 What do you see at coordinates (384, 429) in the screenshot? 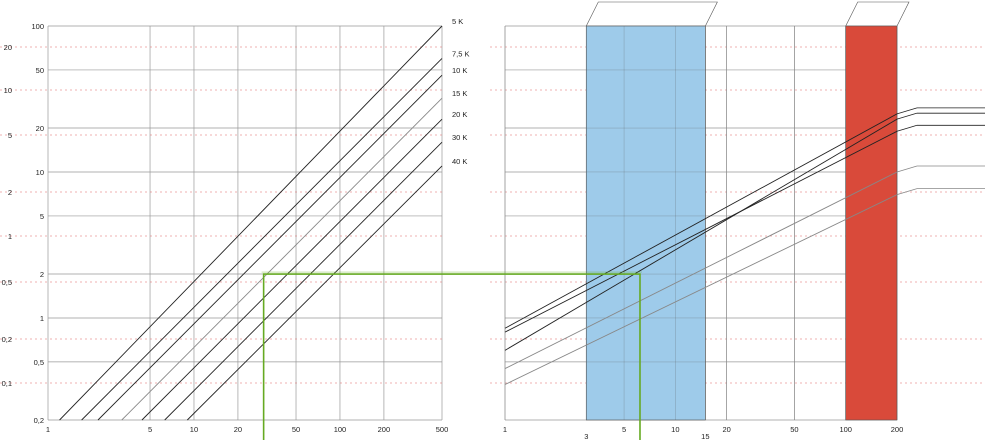
I see `left-x-tick-label: 200` at bounding box center [384, 429].